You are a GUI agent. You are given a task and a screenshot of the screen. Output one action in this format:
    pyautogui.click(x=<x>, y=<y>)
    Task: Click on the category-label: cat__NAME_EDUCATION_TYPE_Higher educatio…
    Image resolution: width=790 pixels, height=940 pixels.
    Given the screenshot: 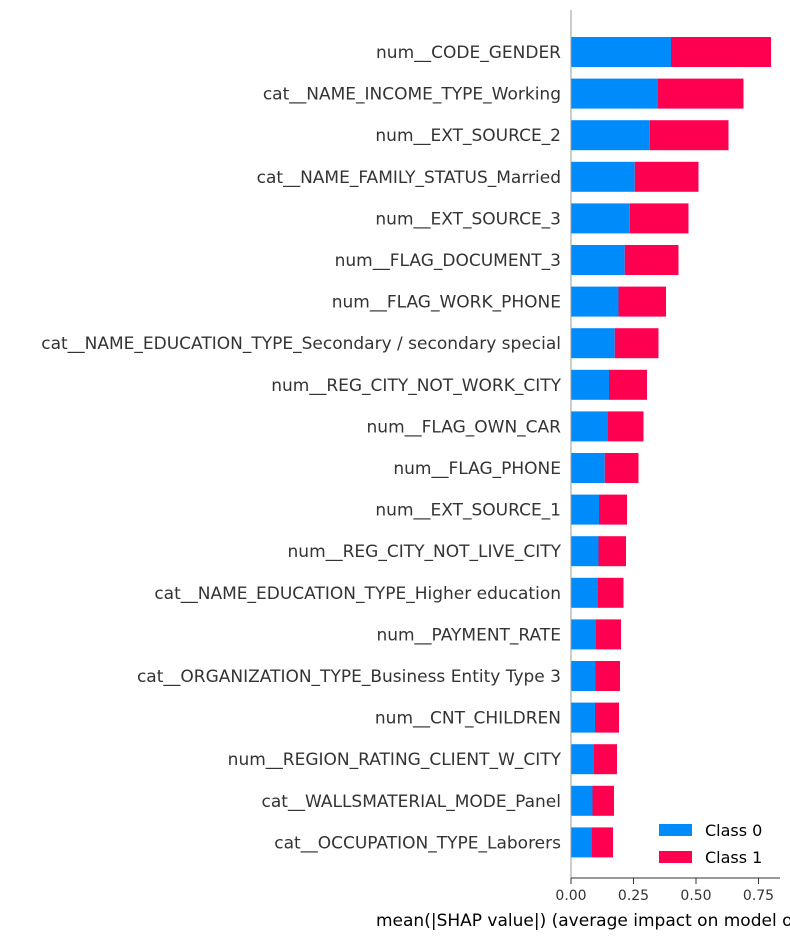 What is the action you would take?
    pyautogui.click(x=357, y=594)
    